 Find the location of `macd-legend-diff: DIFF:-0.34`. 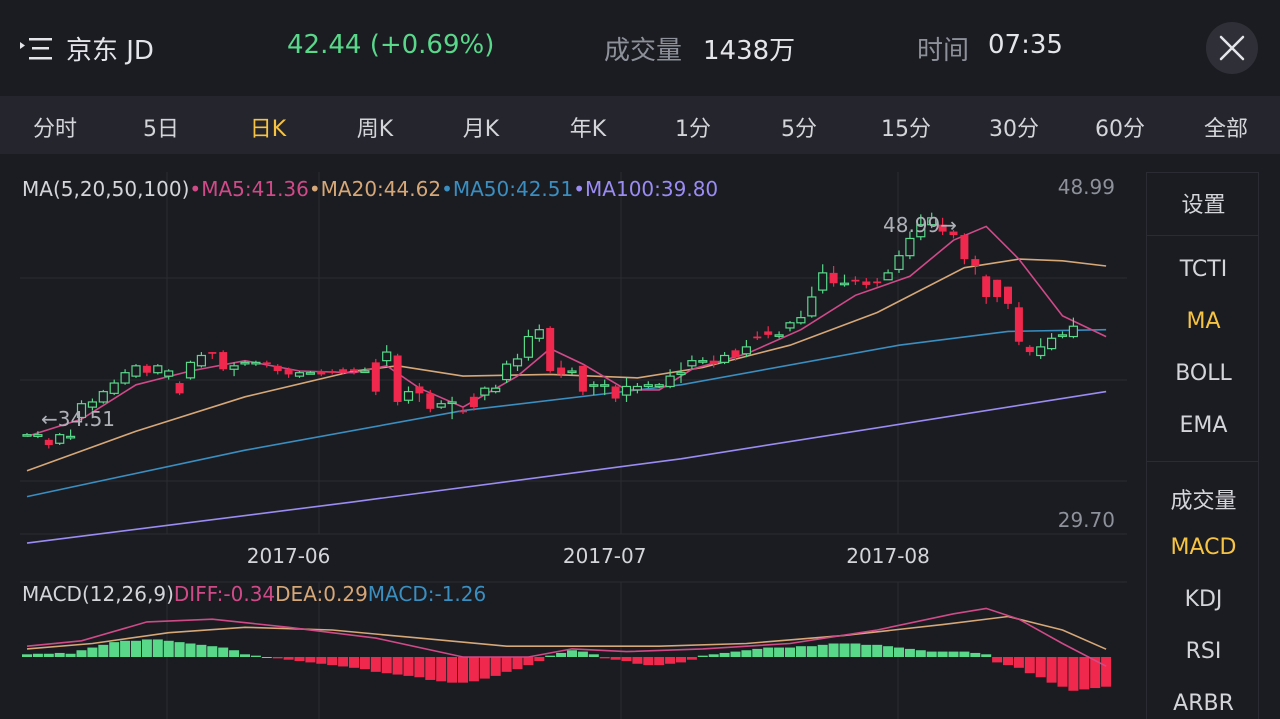

macd-legend-diff: DIFF:-0.34 is located at coordinates (224, 594).